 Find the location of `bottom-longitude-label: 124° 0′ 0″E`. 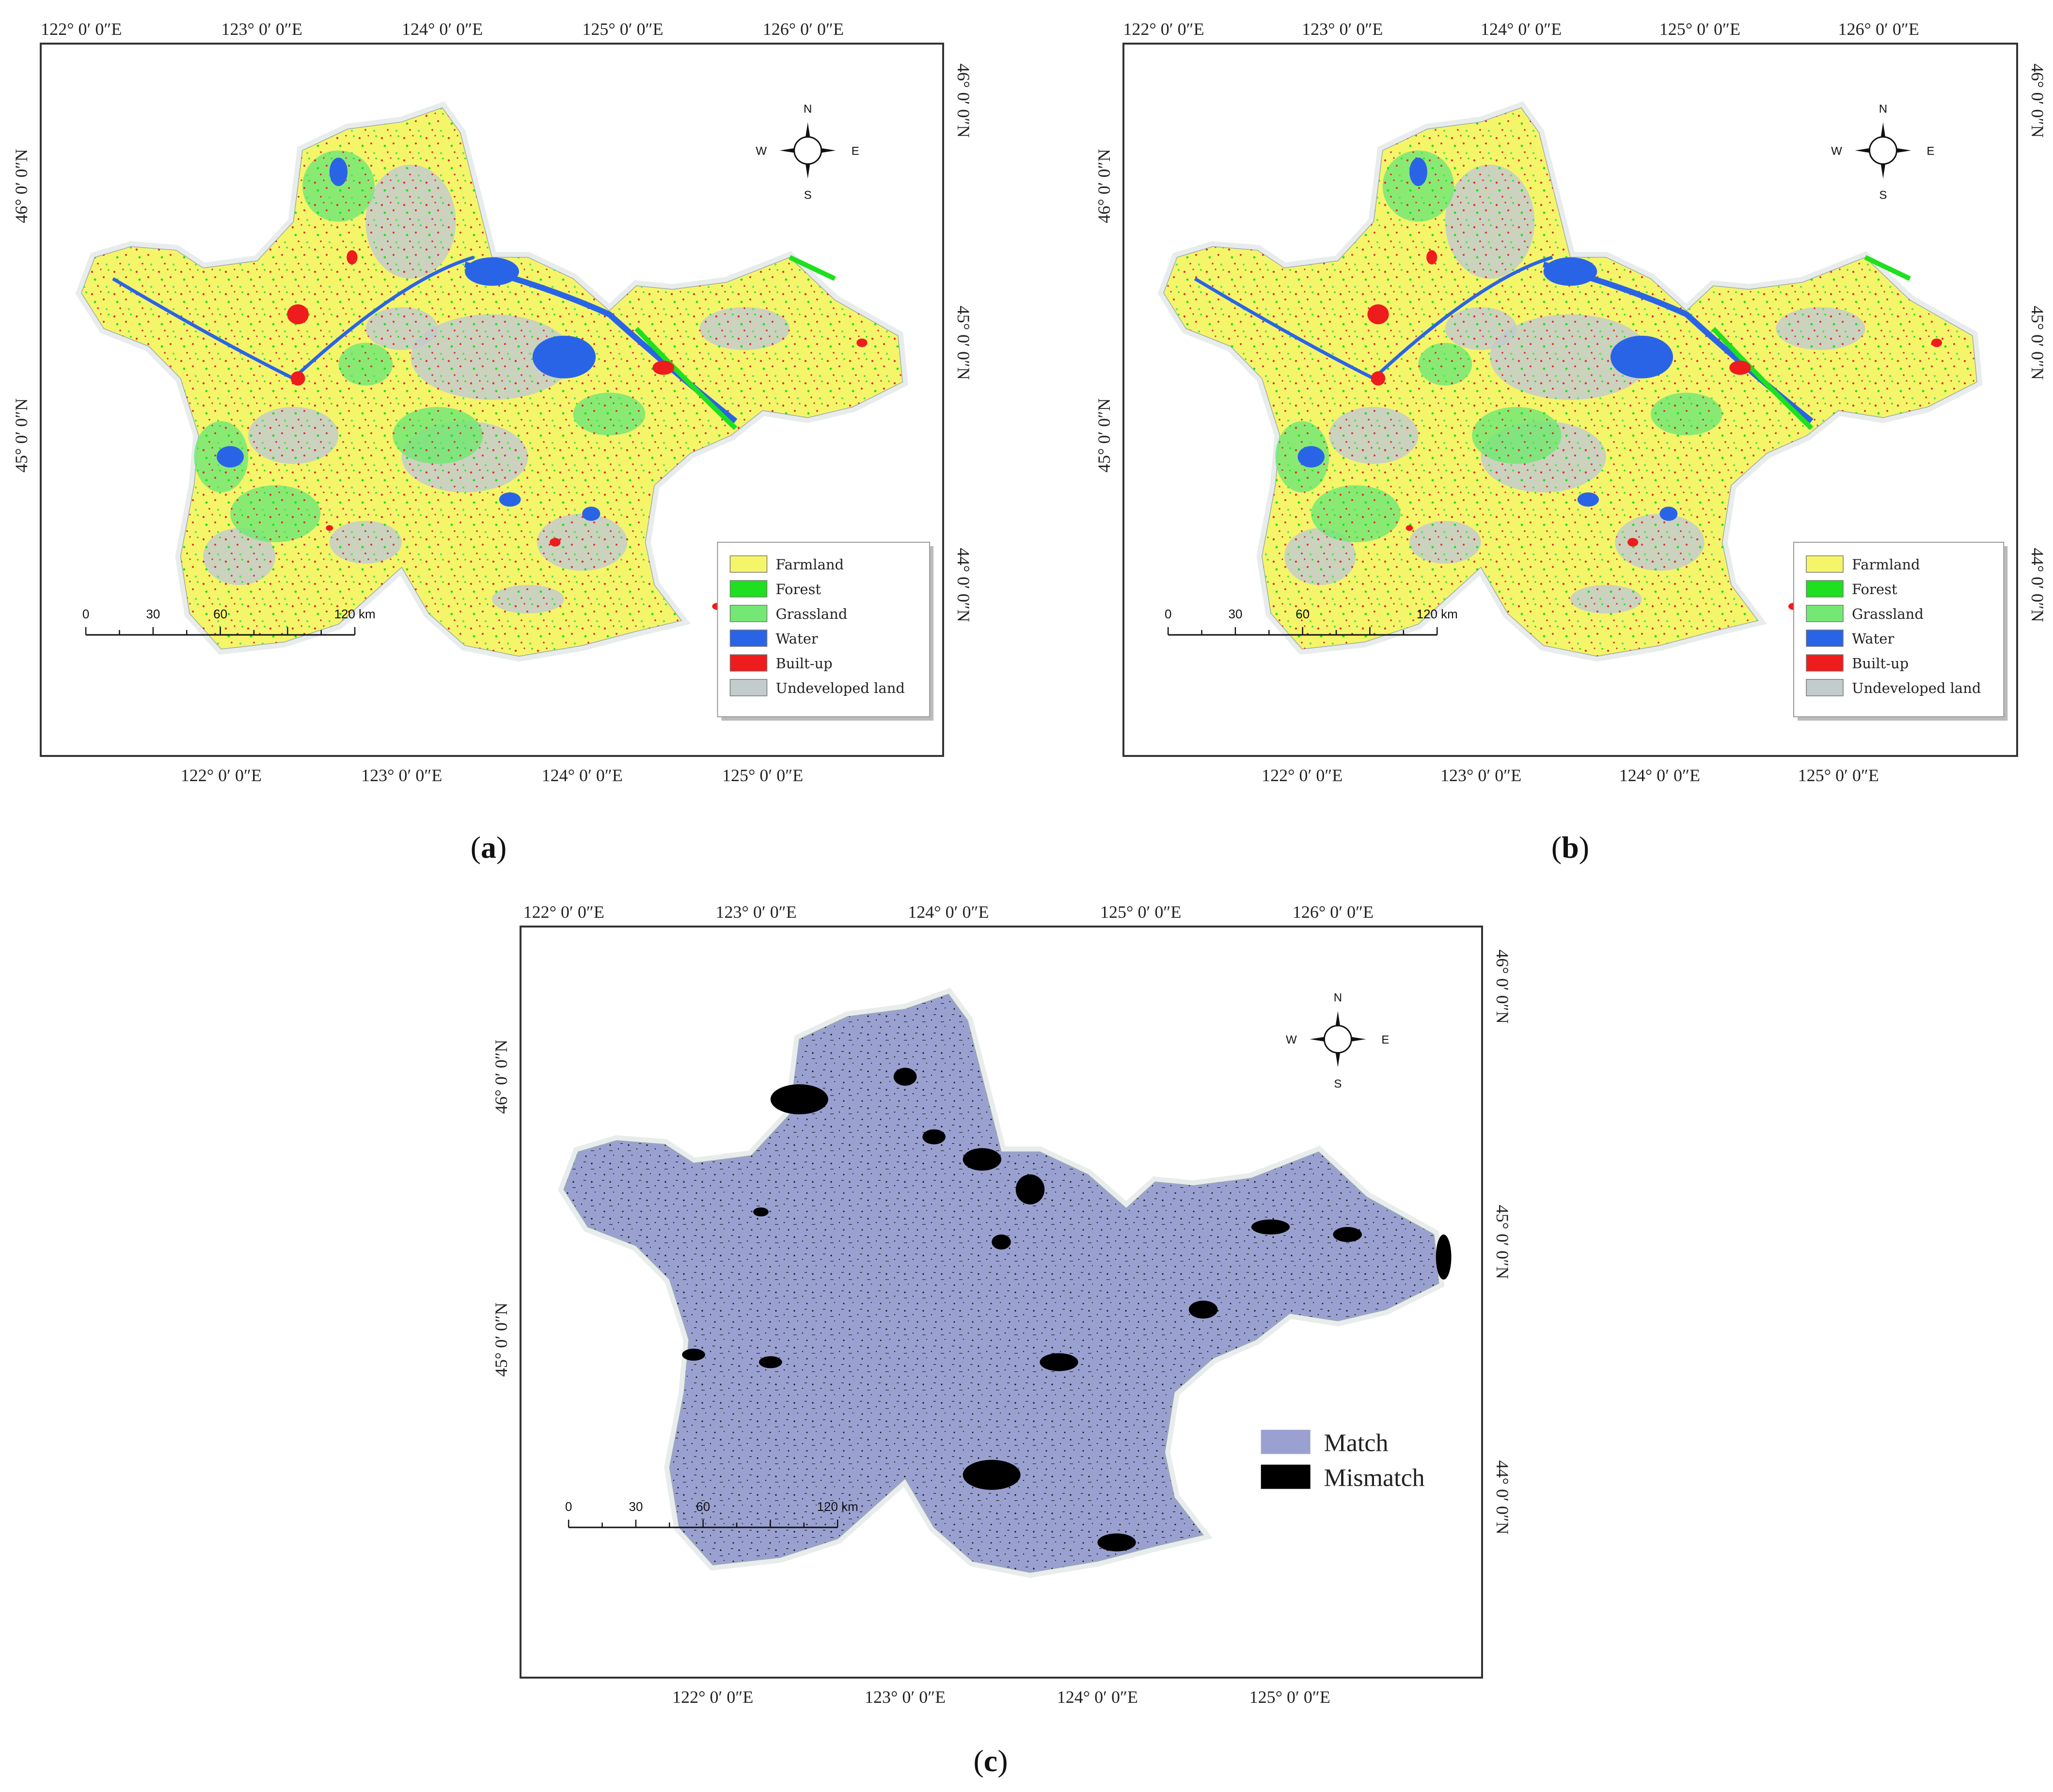

bottom-longitude-label: 124° 0′ 0″E is located at coordinates (1660, 776).